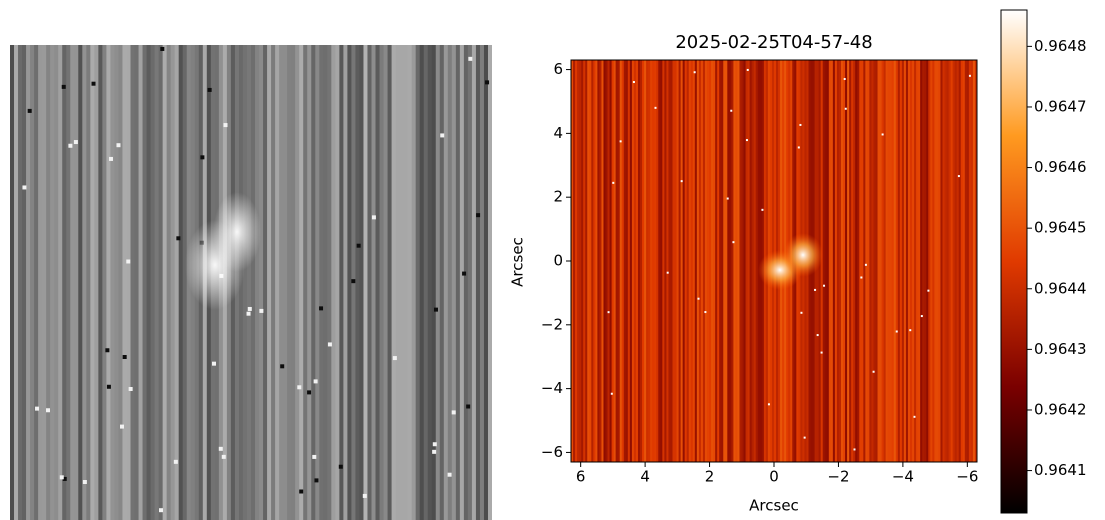  What do you see at coordinates (552, 388) in the screenshot?
I see `y-tick-label: −4` at bounding box center [552, 388].